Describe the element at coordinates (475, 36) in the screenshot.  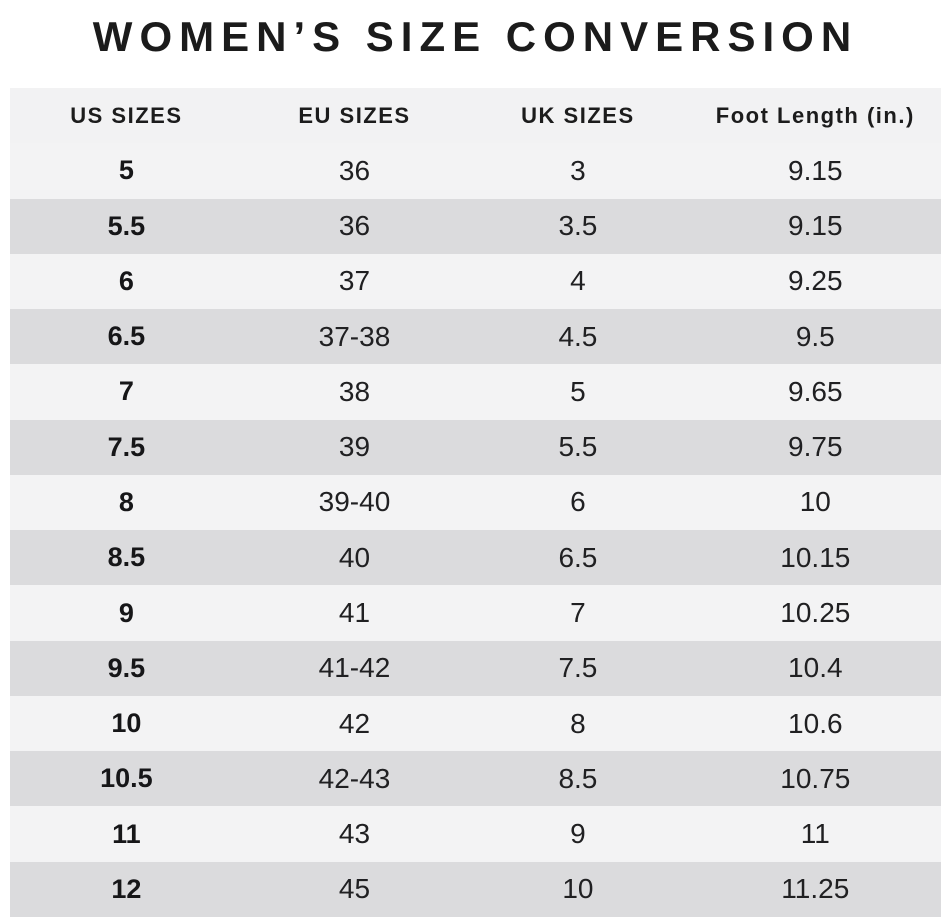
I see `page-title: WOMEN’S SIZE CONVERSION` at that location.